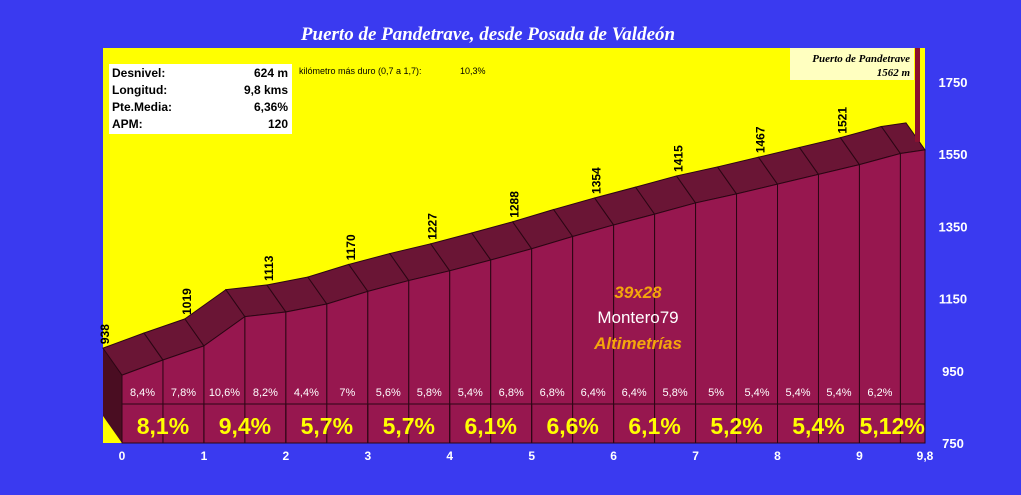 The width and height of the screenshot is (1021, 495). Describe the element at coordinates (953, 154) in the screenshot. I see `y-tick-label: 1550` at that location.